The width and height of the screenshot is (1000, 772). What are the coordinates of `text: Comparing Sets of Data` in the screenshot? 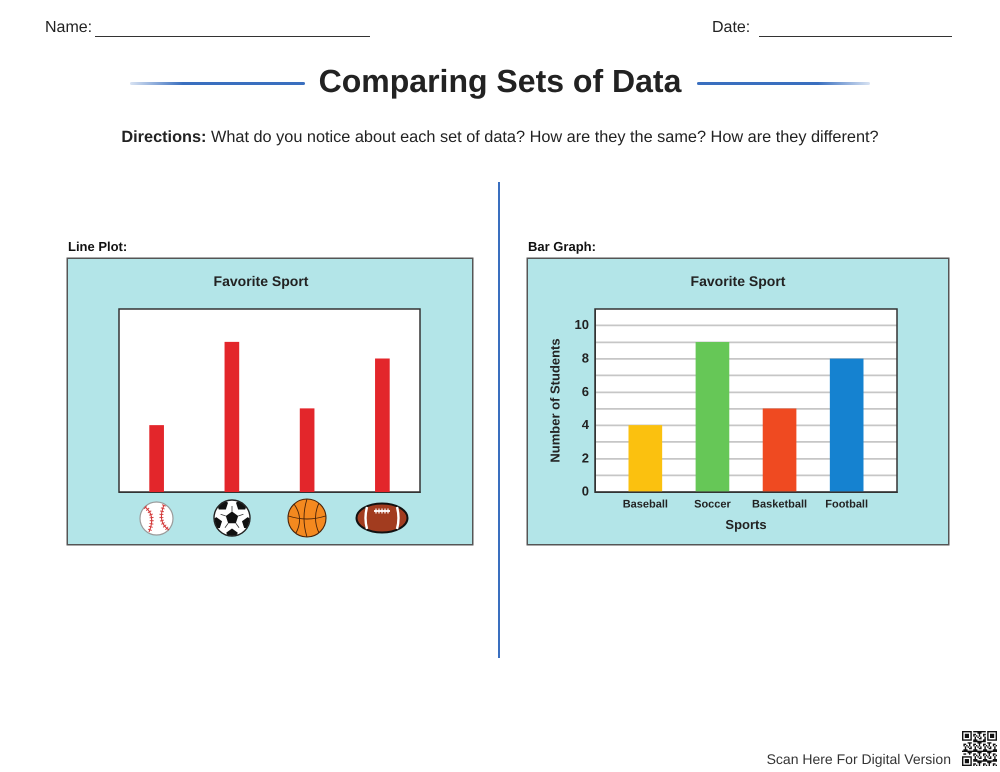 It's located at (500, 81).